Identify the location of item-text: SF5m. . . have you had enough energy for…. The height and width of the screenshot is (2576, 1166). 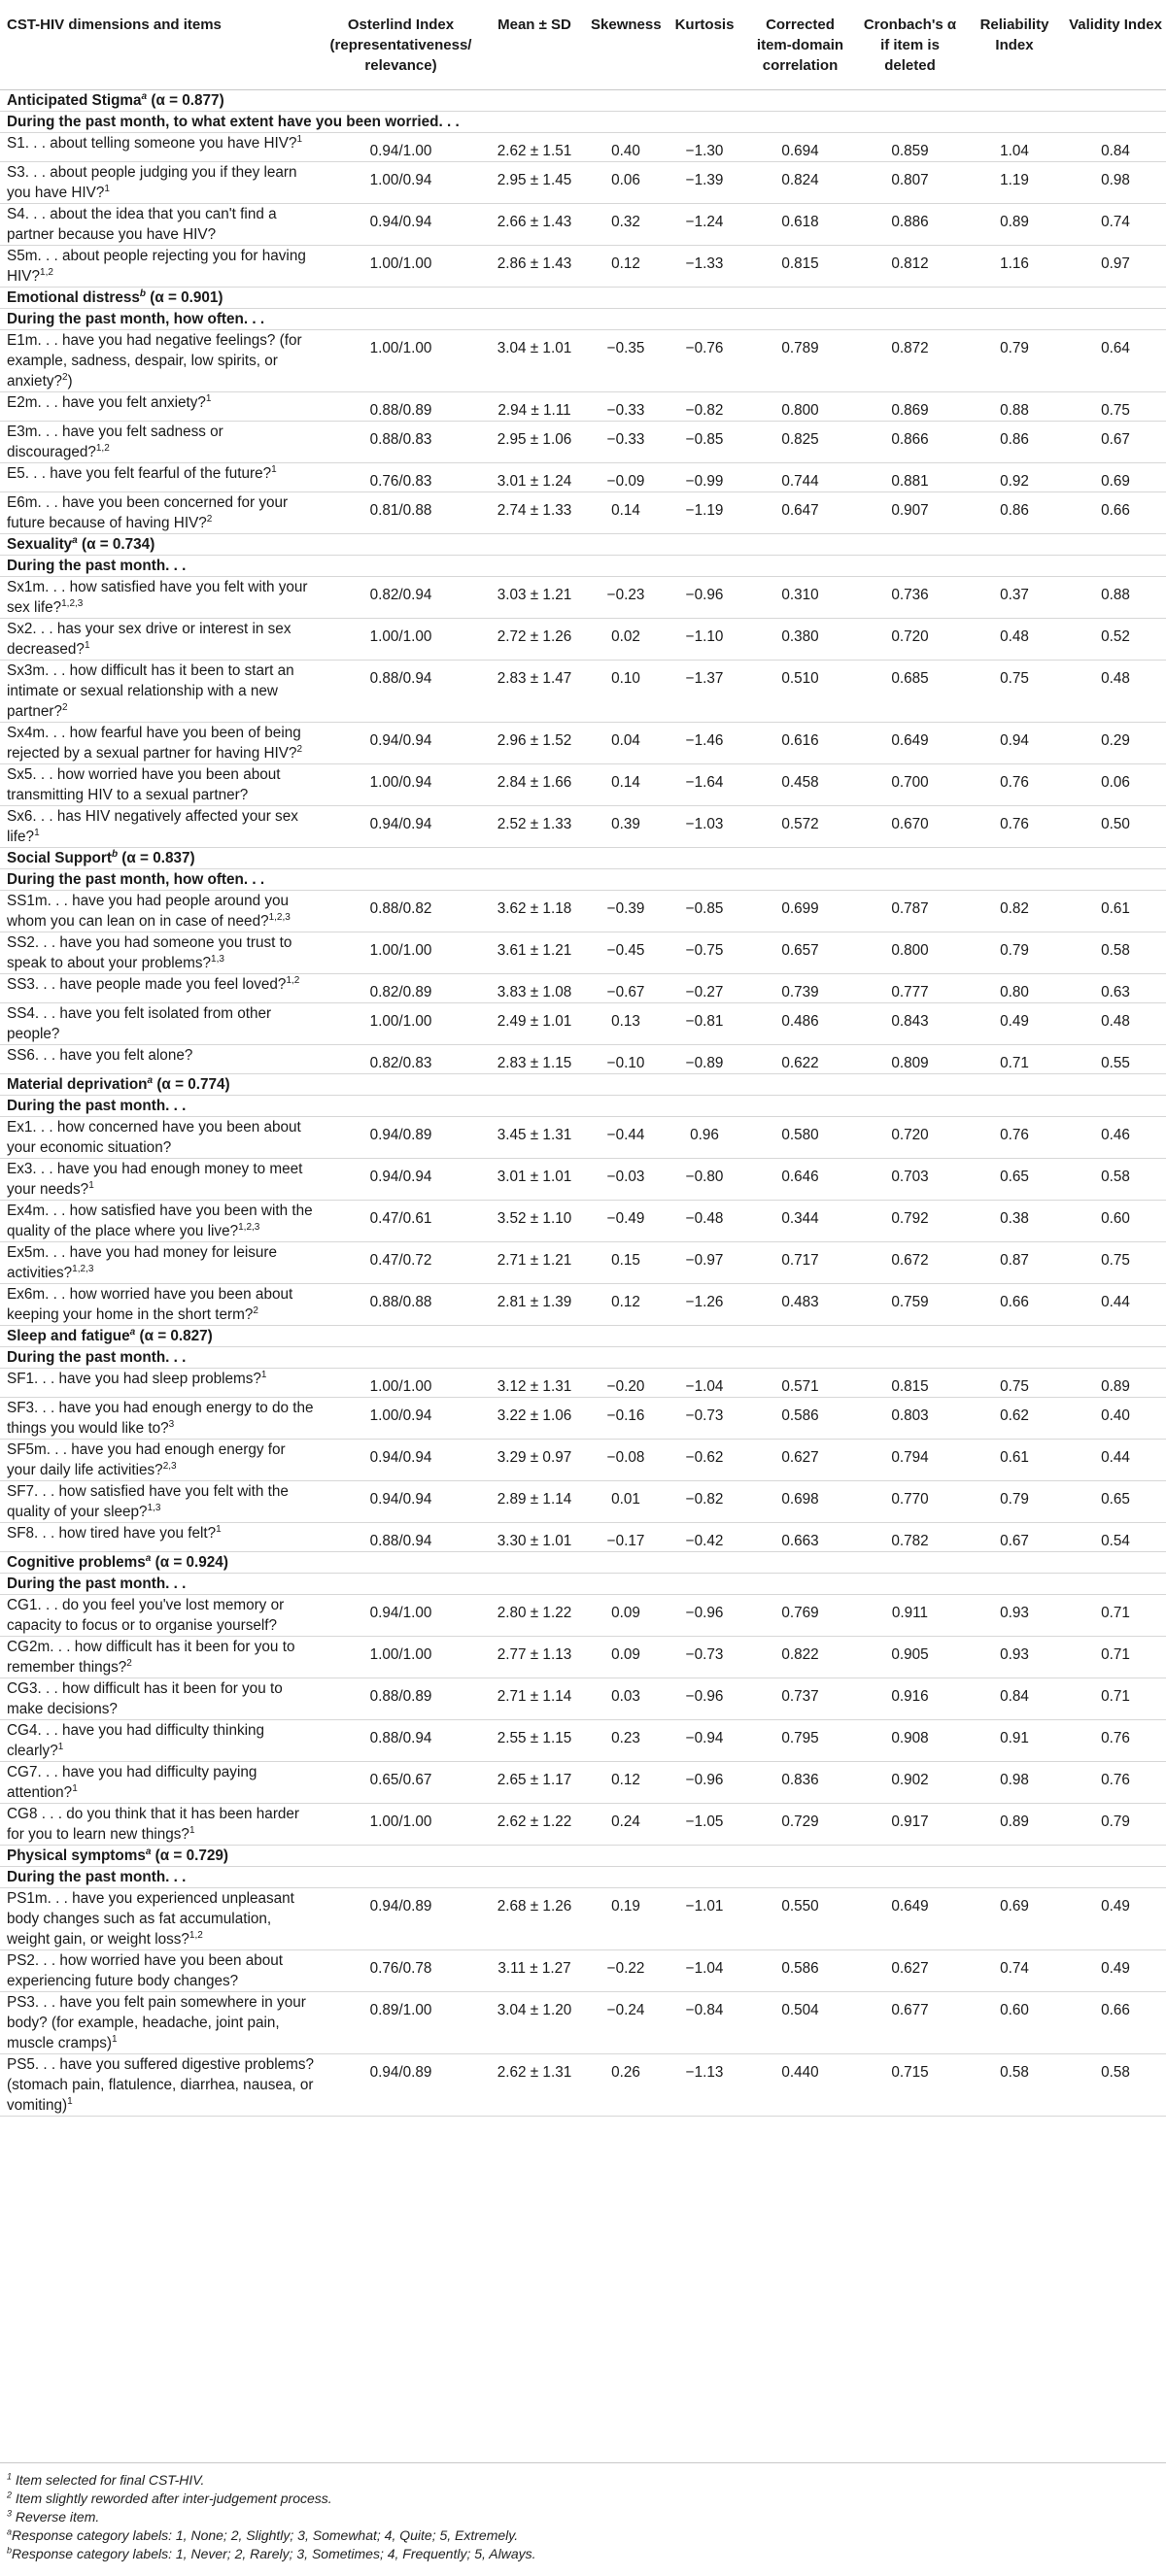
(146, 1459).